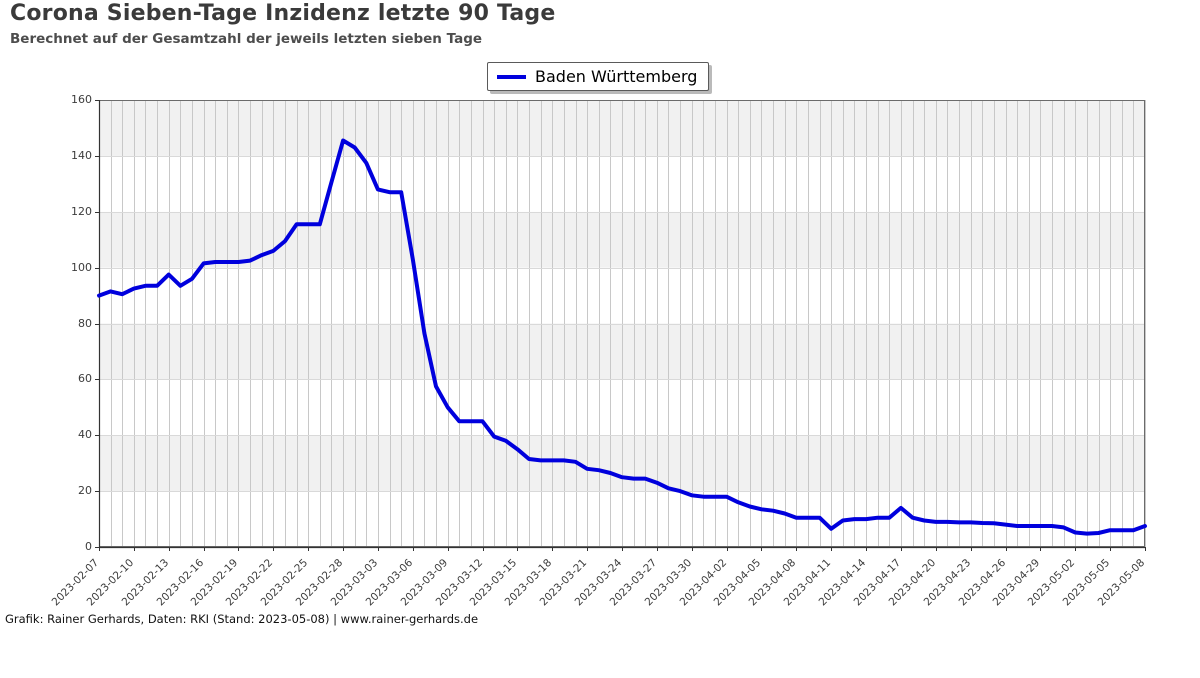  Describe the element at coordinates (85, 379) in the screenshot. I see `y-tick-label: 60` at that location.